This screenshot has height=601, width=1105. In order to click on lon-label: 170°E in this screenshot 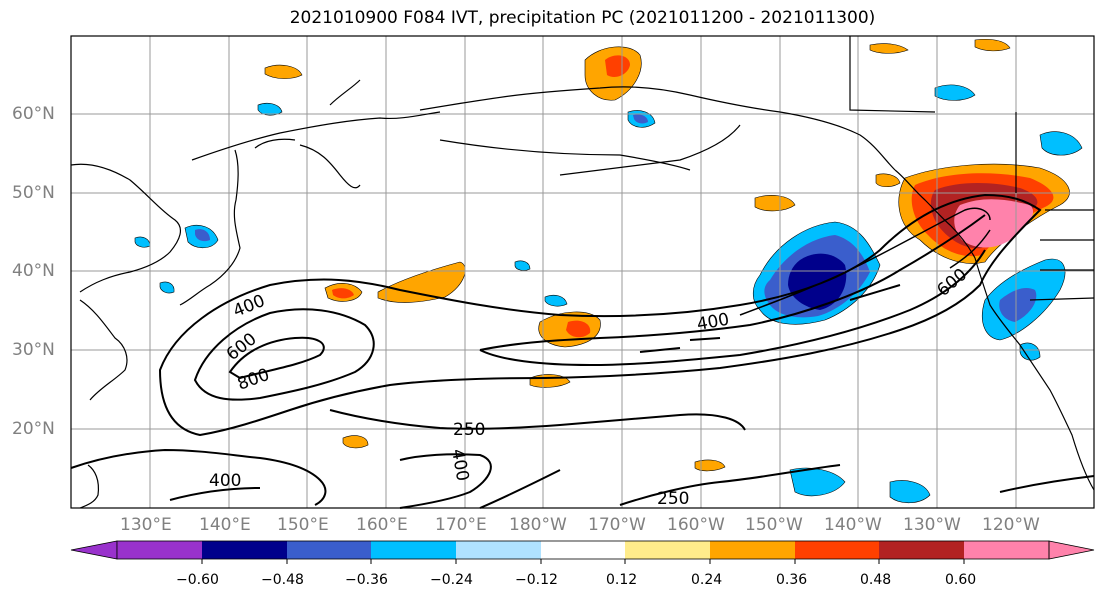, I will do `click(461, 525)`.